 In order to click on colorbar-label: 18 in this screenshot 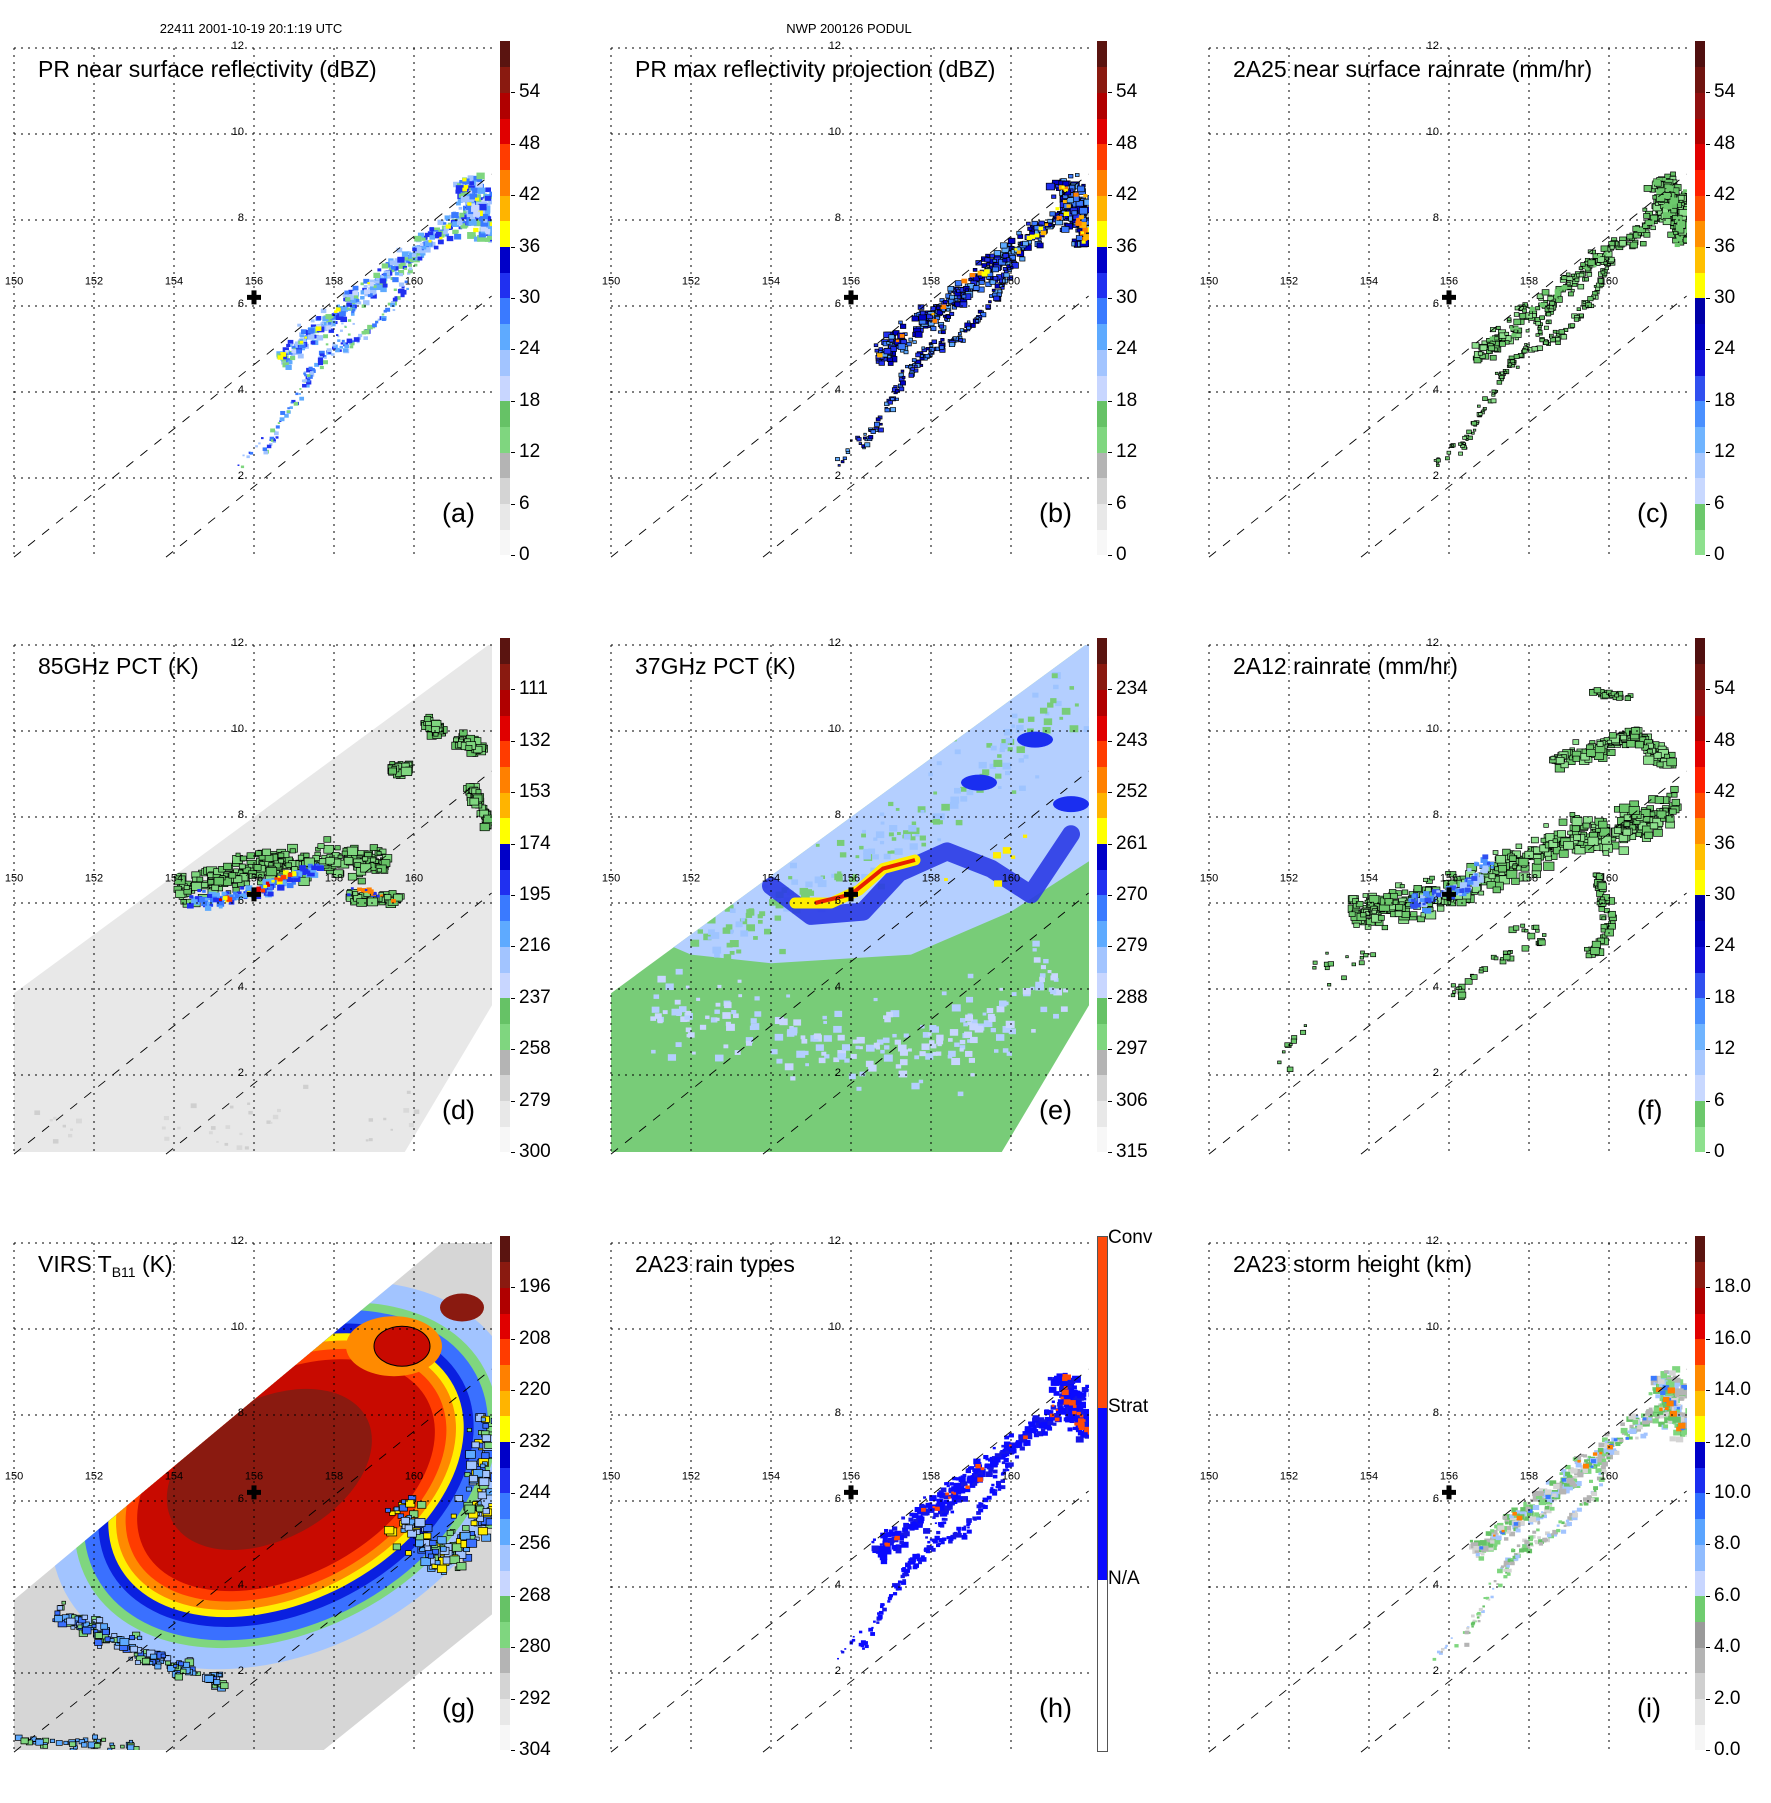, I will do `click(1724, 998)`.